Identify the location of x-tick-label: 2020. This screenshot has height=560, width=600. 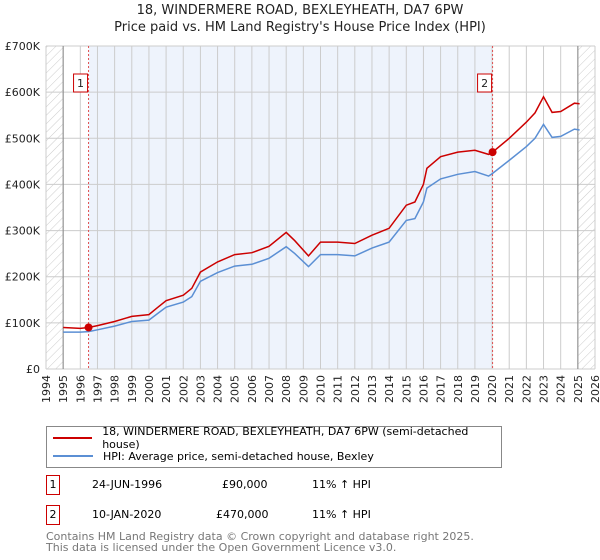
(492, 389).